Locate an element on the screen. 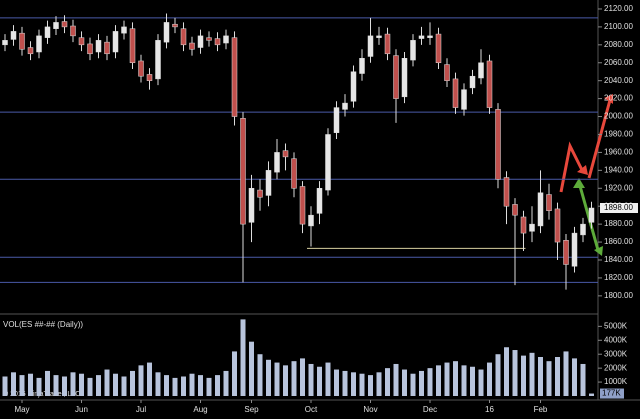 The height and width of the screenshot is (419, 640). x-tick-label: May is located at coordinates (21, 409).